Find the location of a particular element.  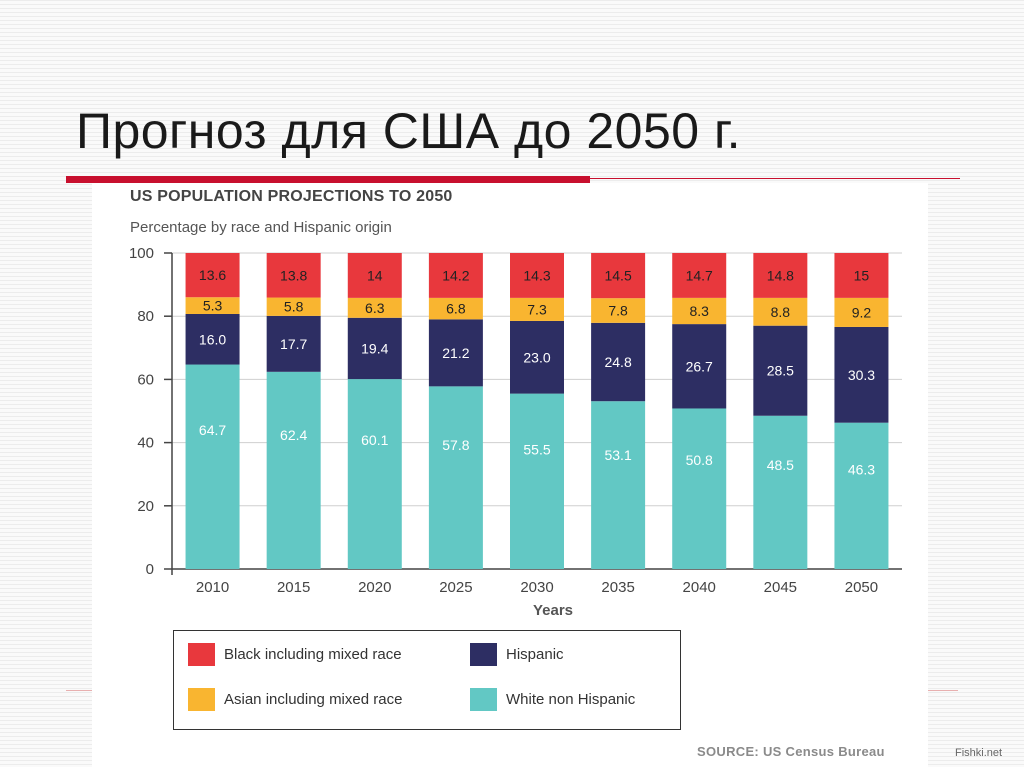

data-label: 15 is located at coordinates (862, 275).